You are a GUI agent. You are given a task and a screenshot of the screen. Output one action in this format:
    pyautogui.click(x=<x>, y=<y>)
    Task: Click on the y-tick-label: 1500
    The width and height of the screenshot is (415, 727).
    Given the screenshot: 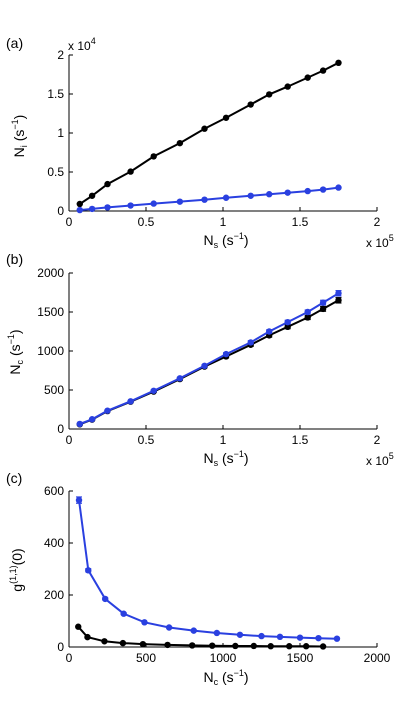 What is the action you would take?
    pyautogui.click(x=50, y=312)
    